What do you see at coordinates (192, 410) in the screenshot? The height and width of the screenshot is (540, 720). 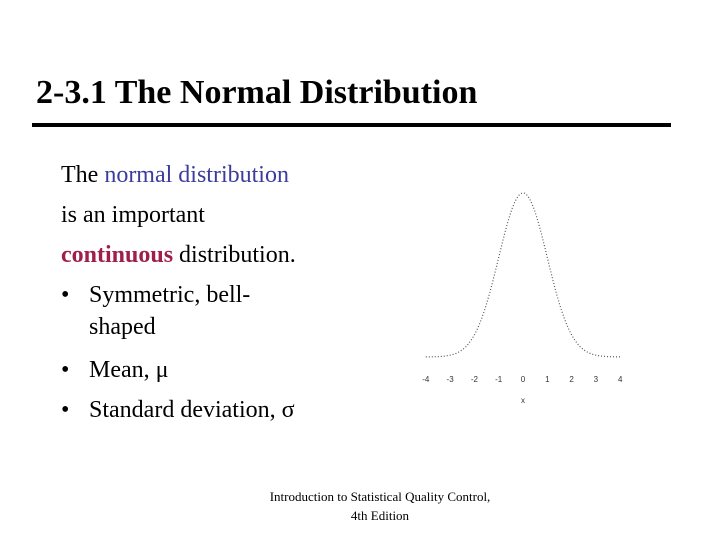 I see `bullet-text: Standard deviation, σ` at bounding box center [192, 410].